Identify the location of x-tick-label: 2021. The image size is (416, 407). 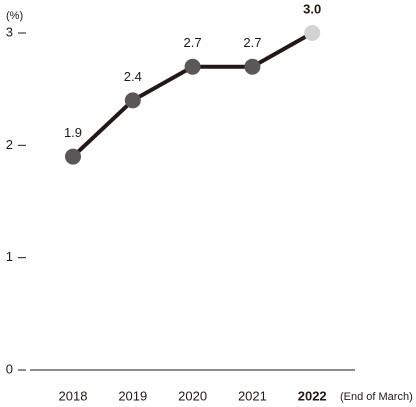
(252, 395).